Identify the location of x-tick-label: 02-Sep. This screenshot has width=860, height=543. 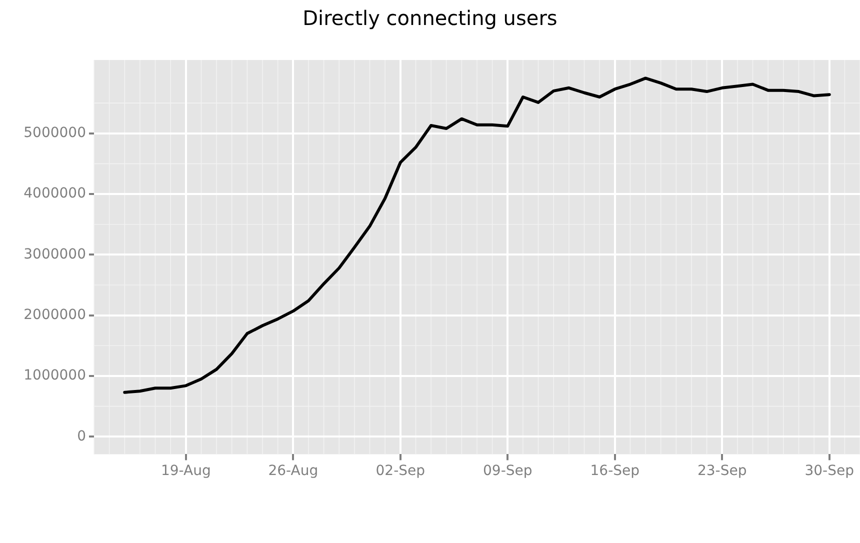
(401, 471).